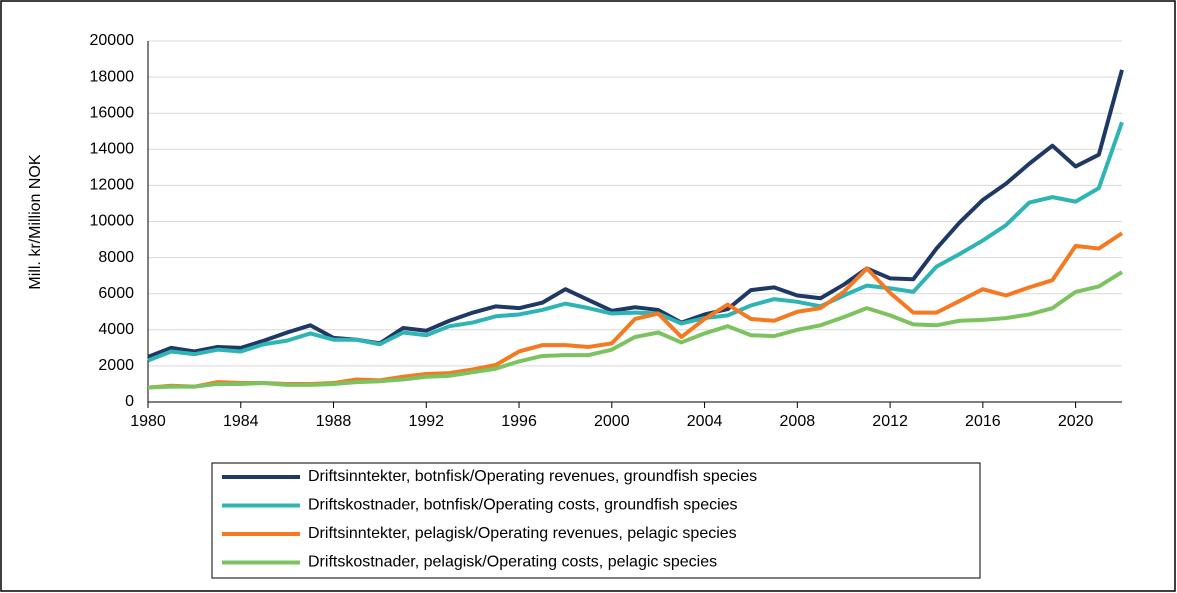  What do you see at coordinates (519, 421) in the screenshot?
I see `x-tick-label: 1996` at bounding box center [519, 421].